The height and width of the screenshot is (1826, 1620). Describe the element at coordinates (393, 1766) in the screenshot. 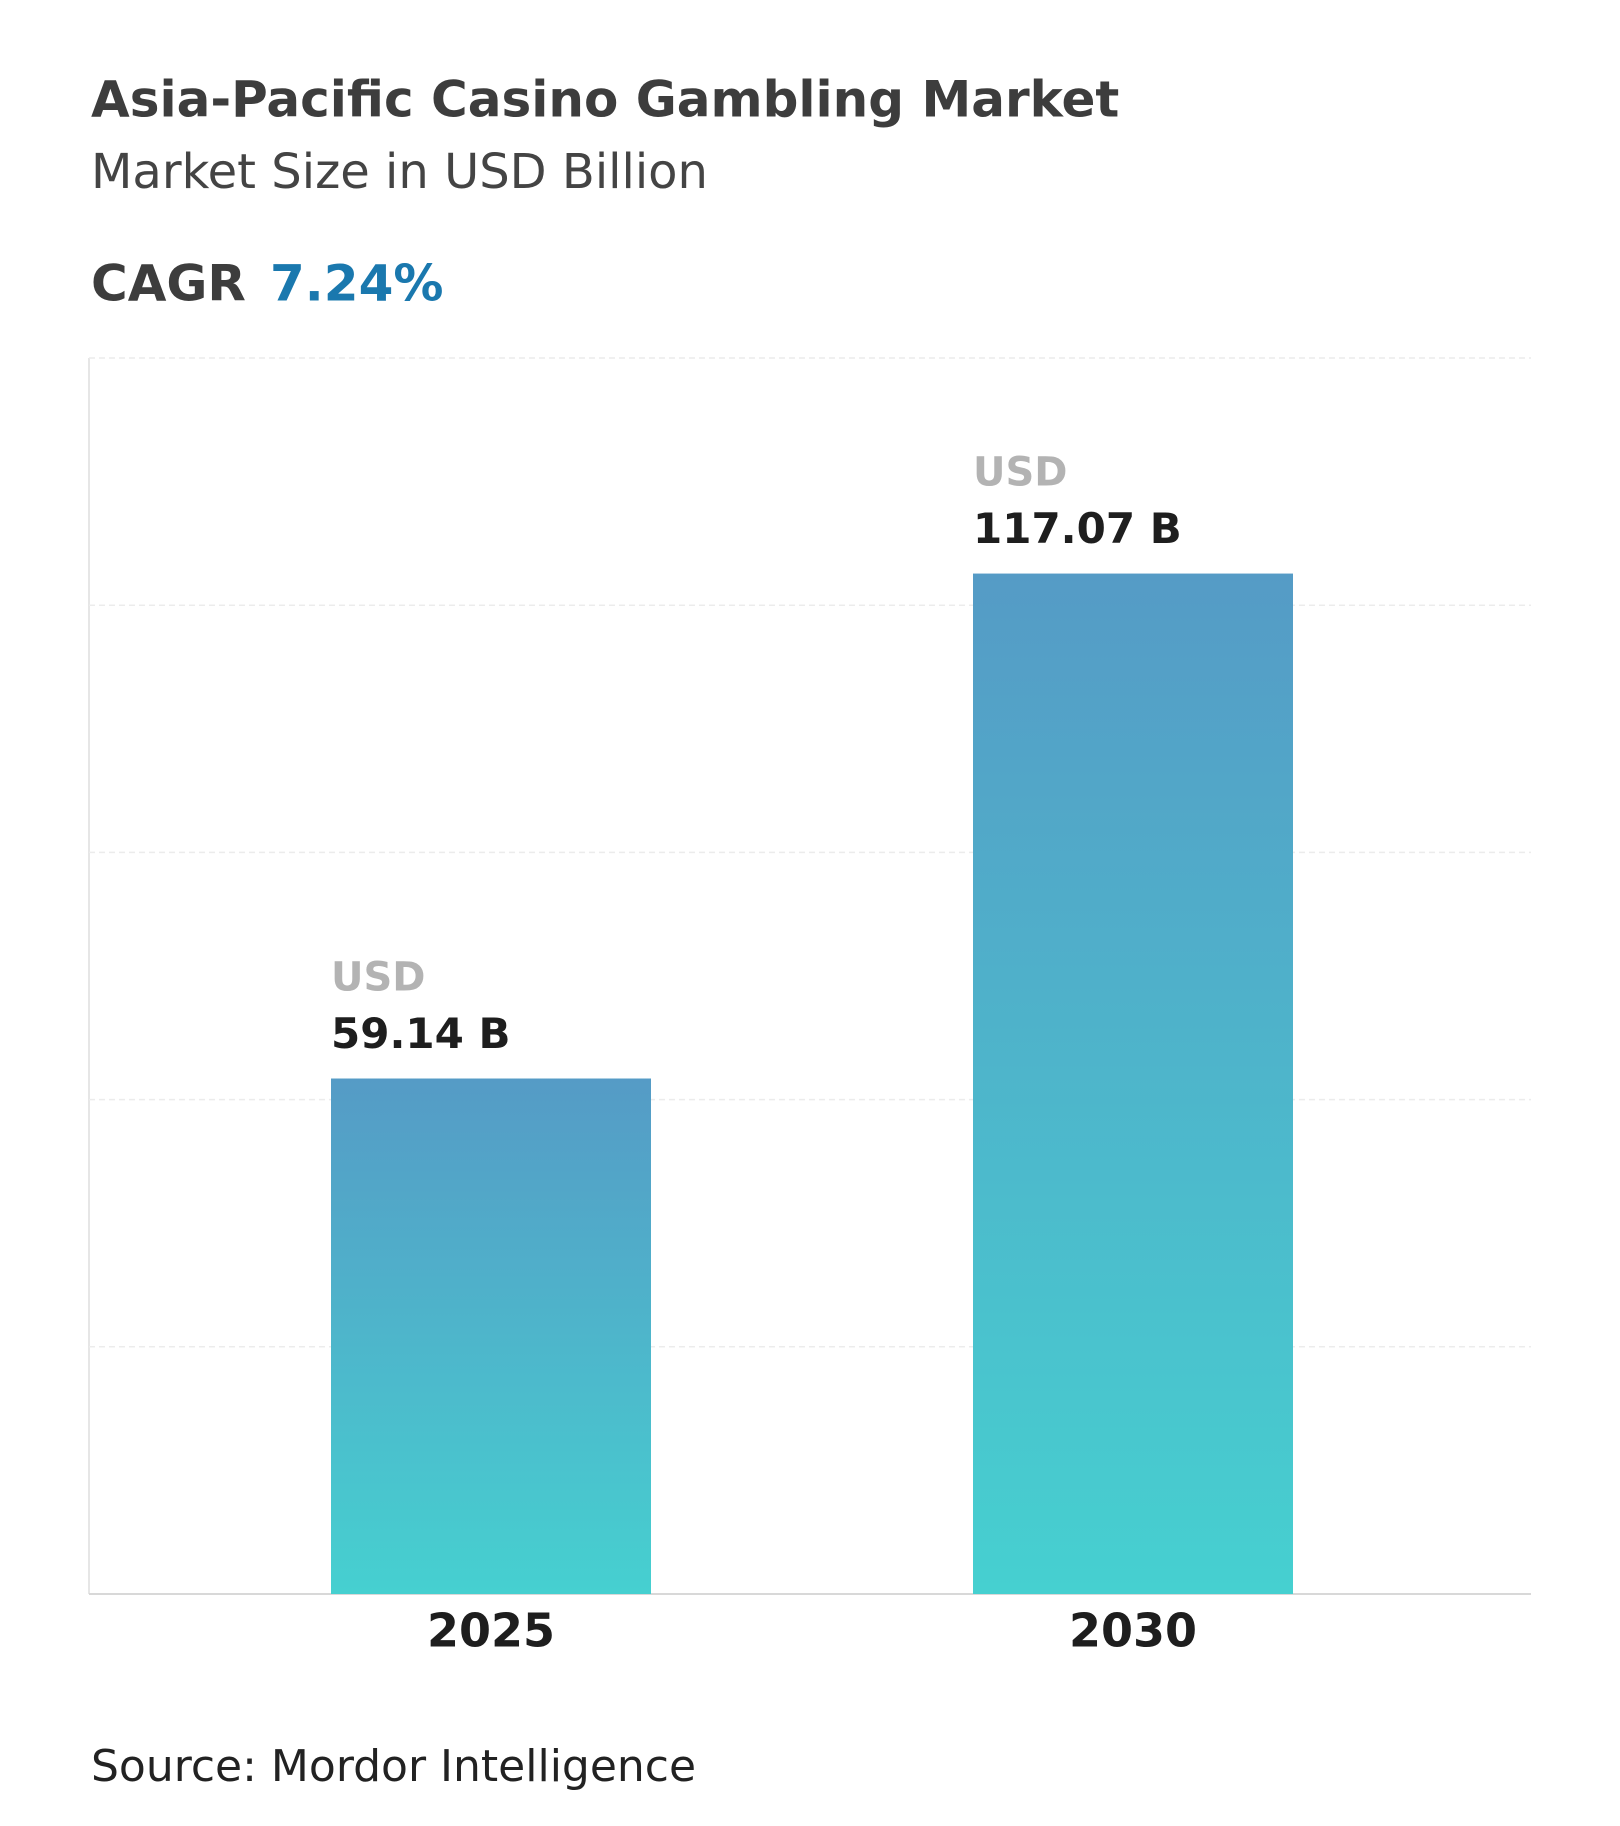

I see `source: Source: Mordor Intelligence` at that location.